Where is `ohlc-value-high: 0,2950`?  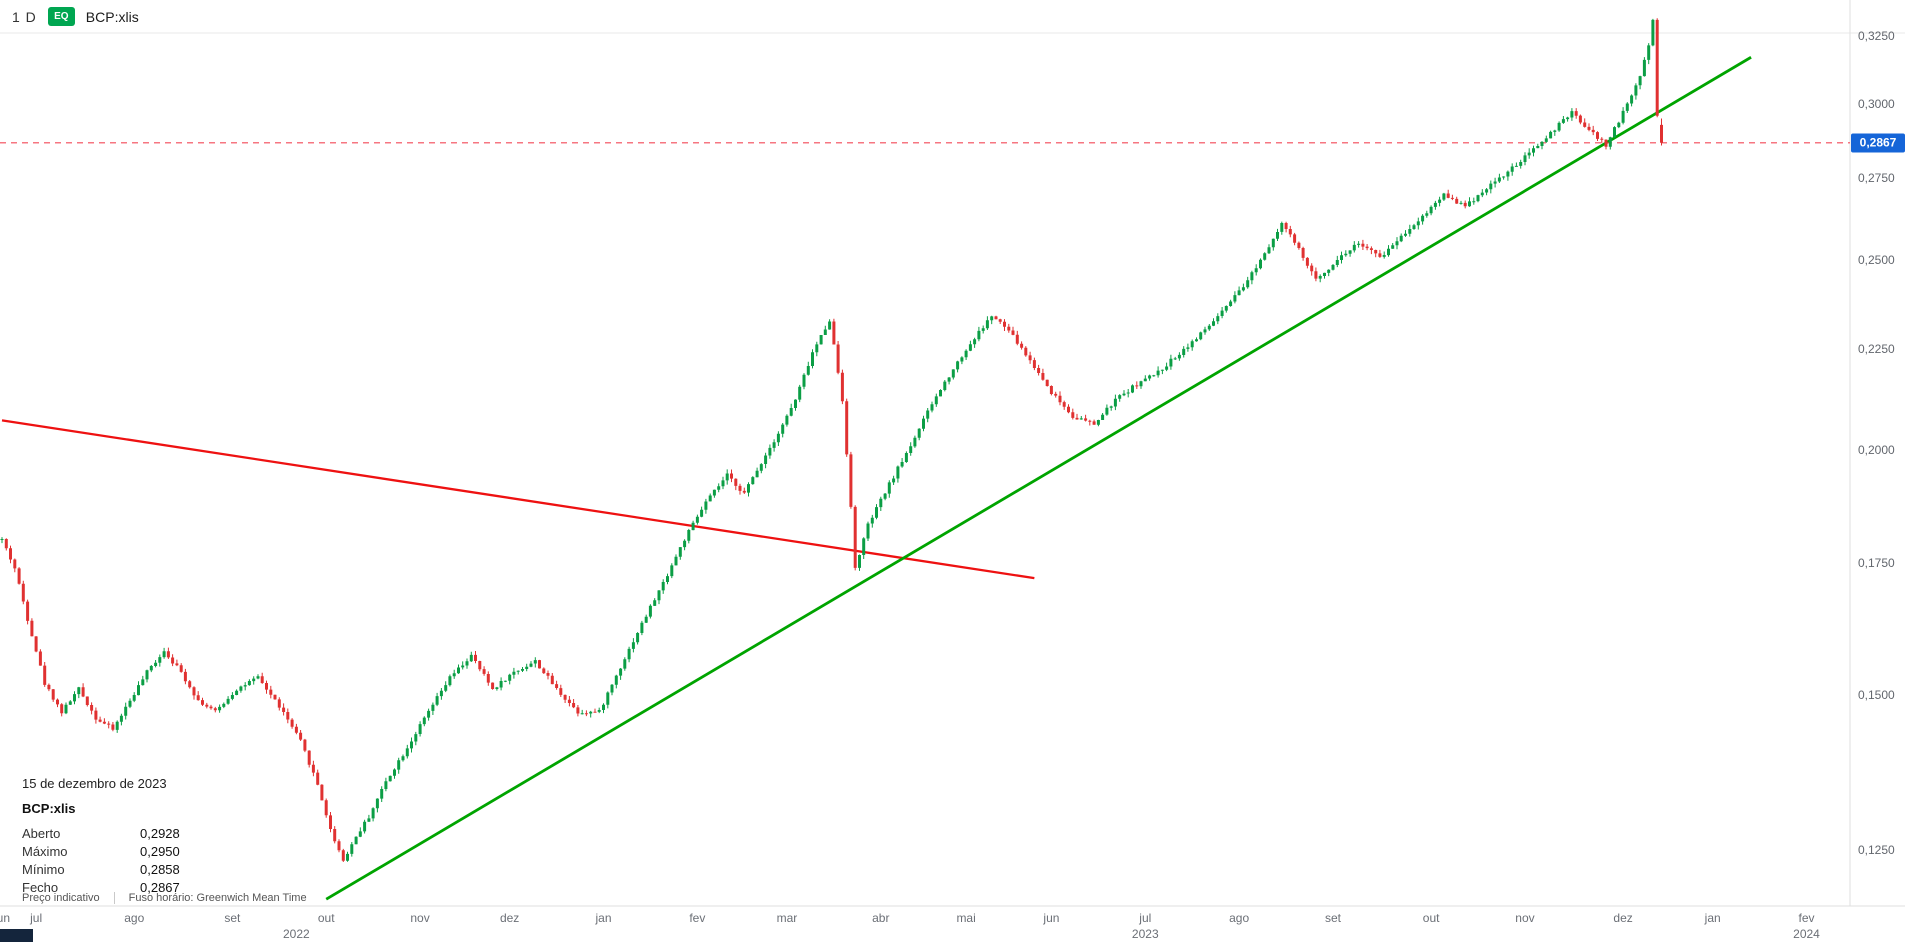 ohlc-value-high: 0,2950 is located at coordinates (160, 851).